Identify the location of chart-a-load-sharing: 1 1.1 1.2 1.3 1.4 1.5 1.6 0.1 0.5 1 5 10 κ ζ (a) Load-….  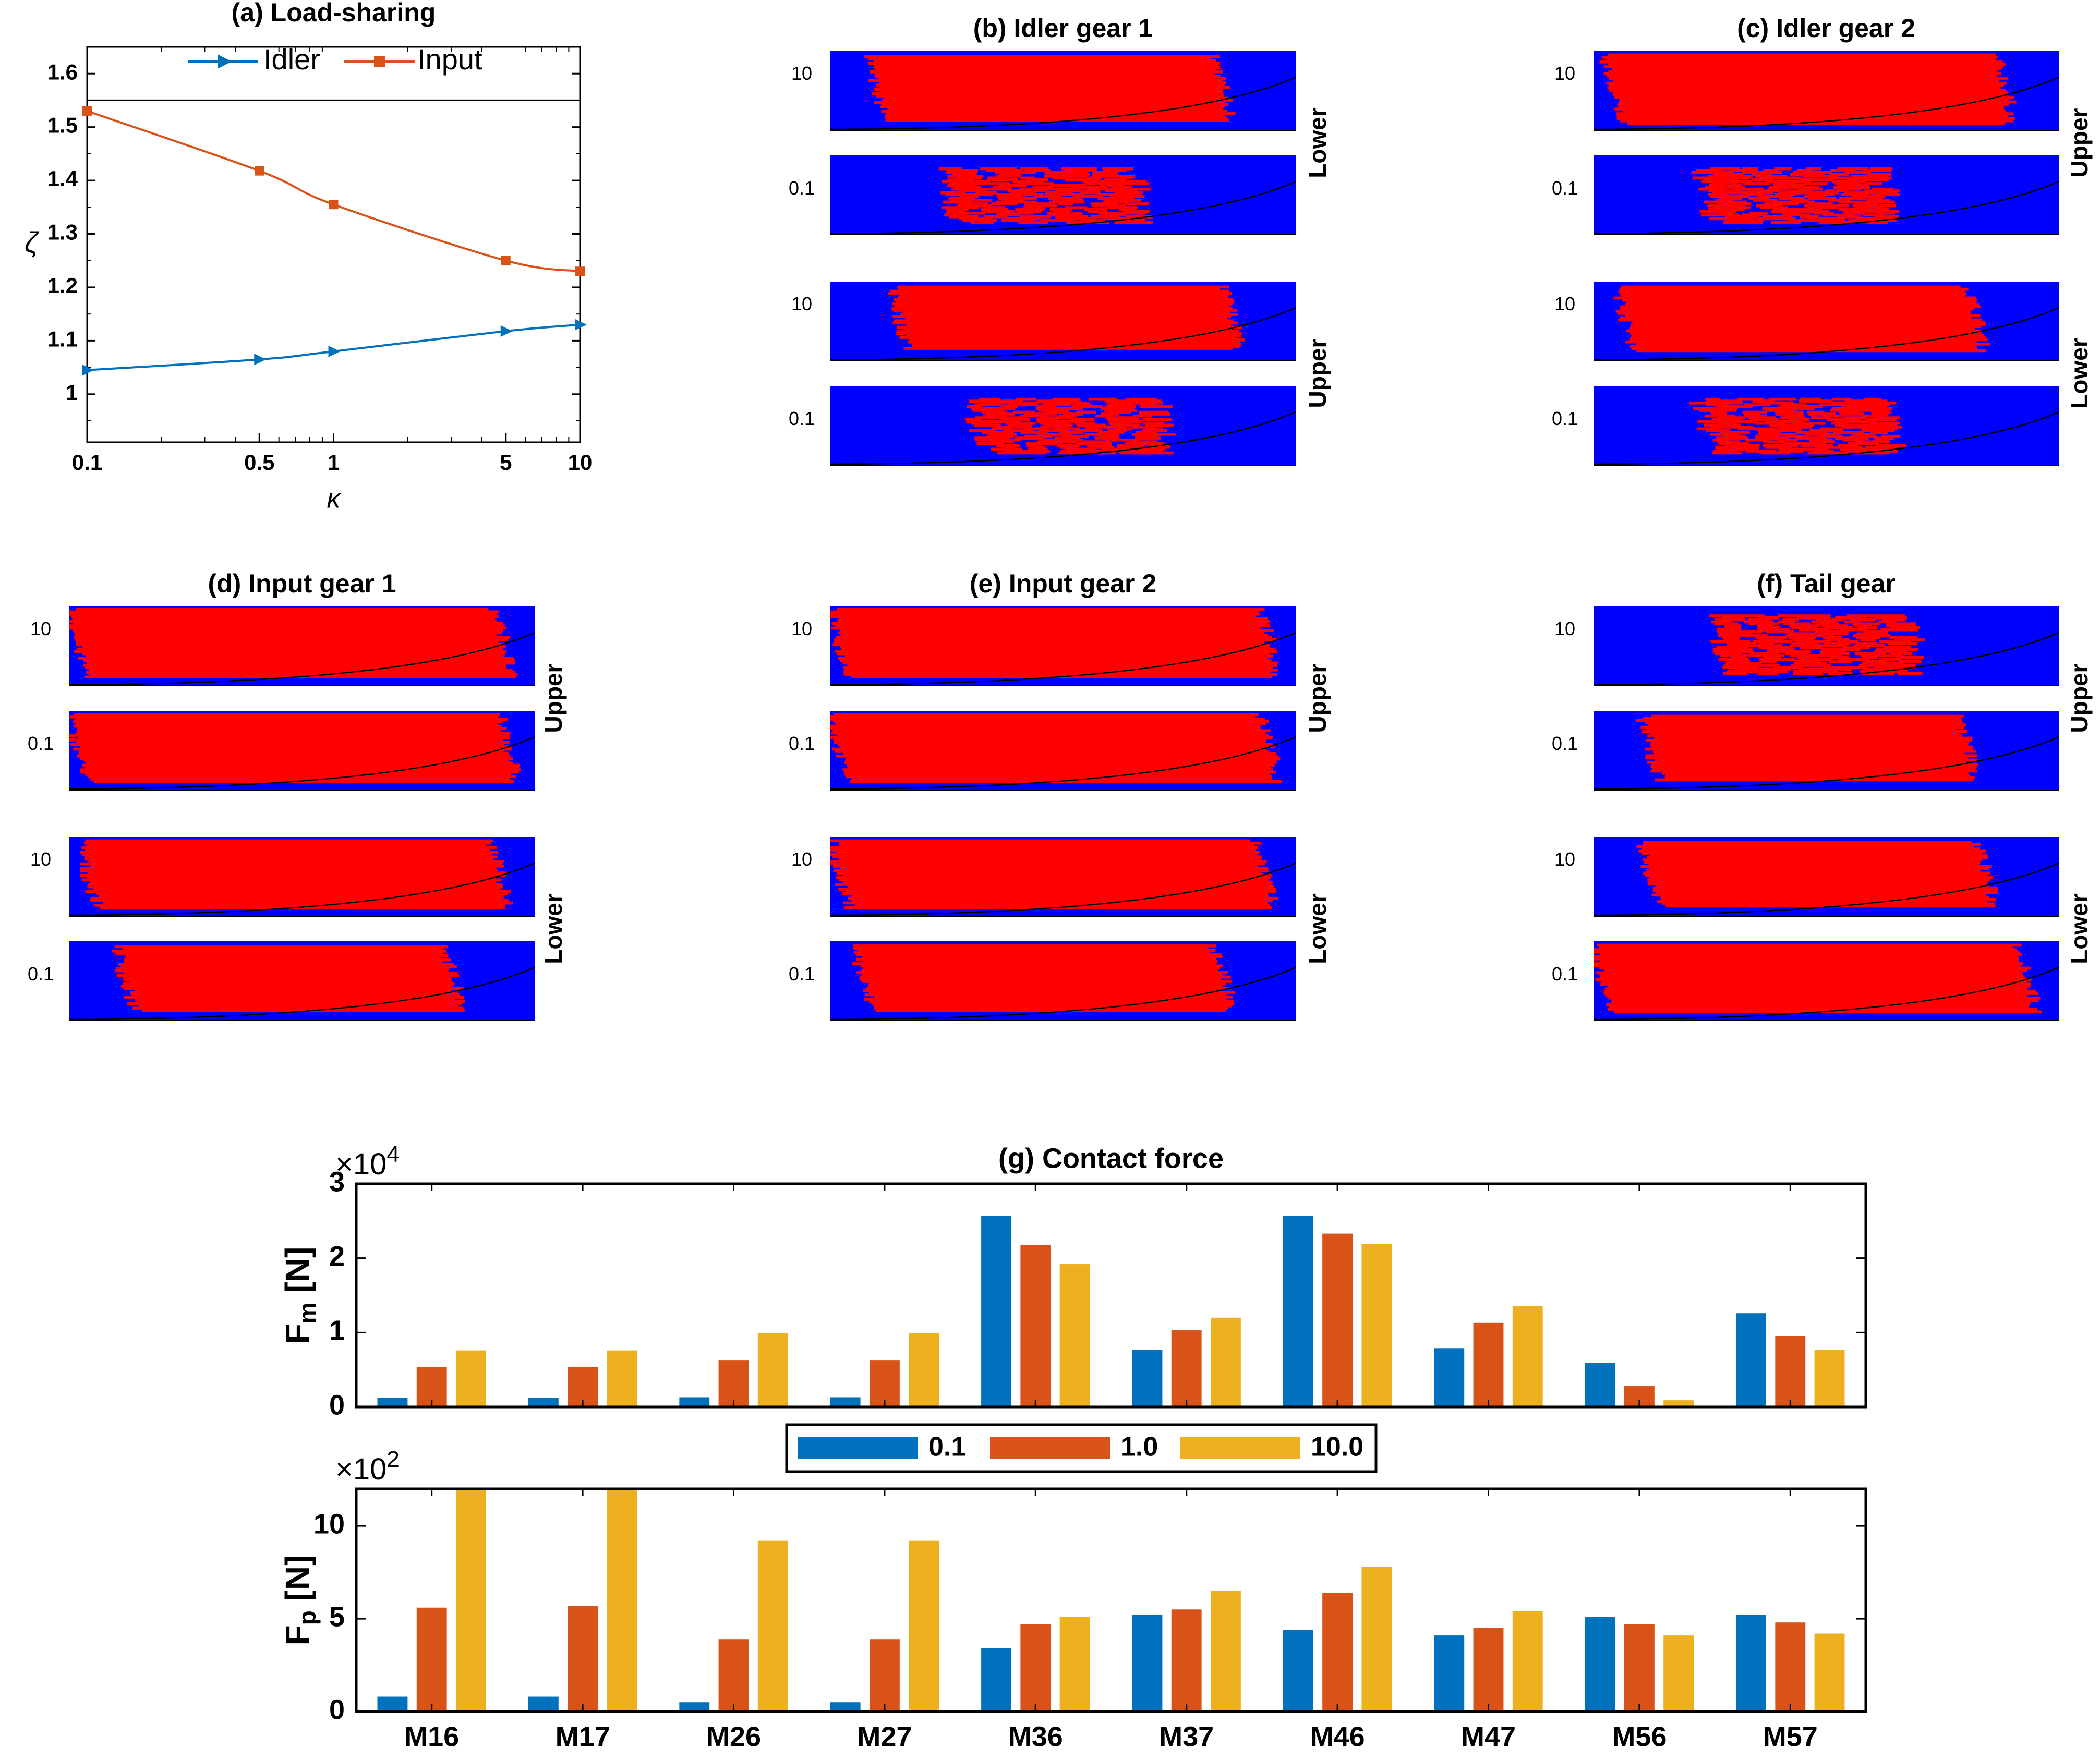
(308, 257).